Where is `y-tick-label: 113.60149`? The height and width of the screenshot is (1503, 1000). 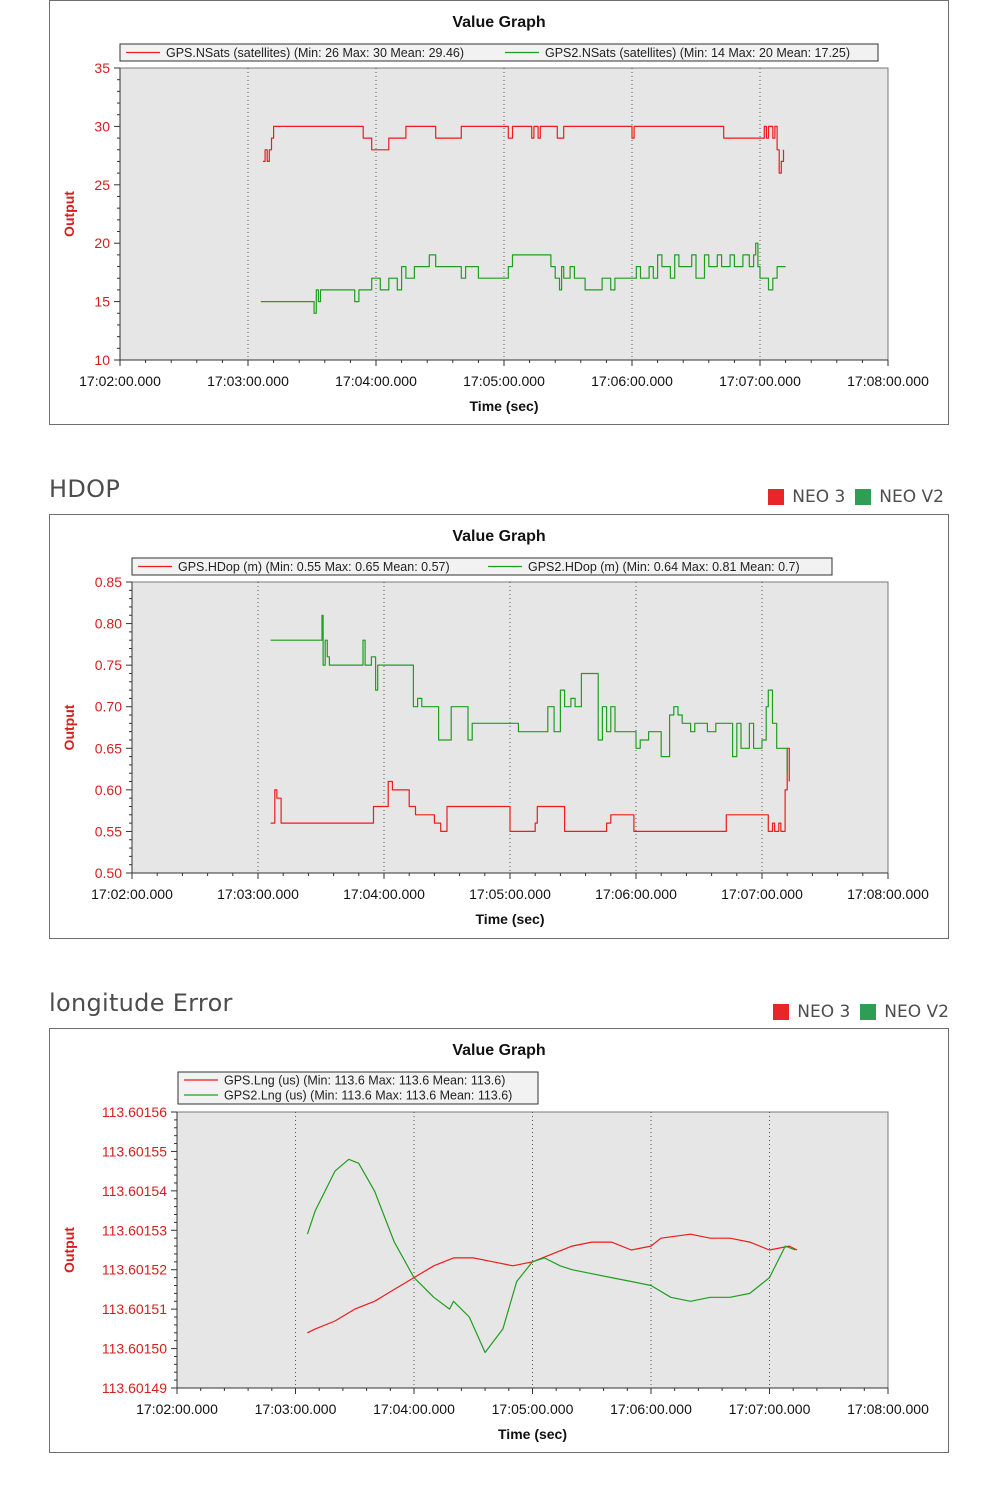 y-tick-label: 113.60149 is located at coordinates (134, 1388).